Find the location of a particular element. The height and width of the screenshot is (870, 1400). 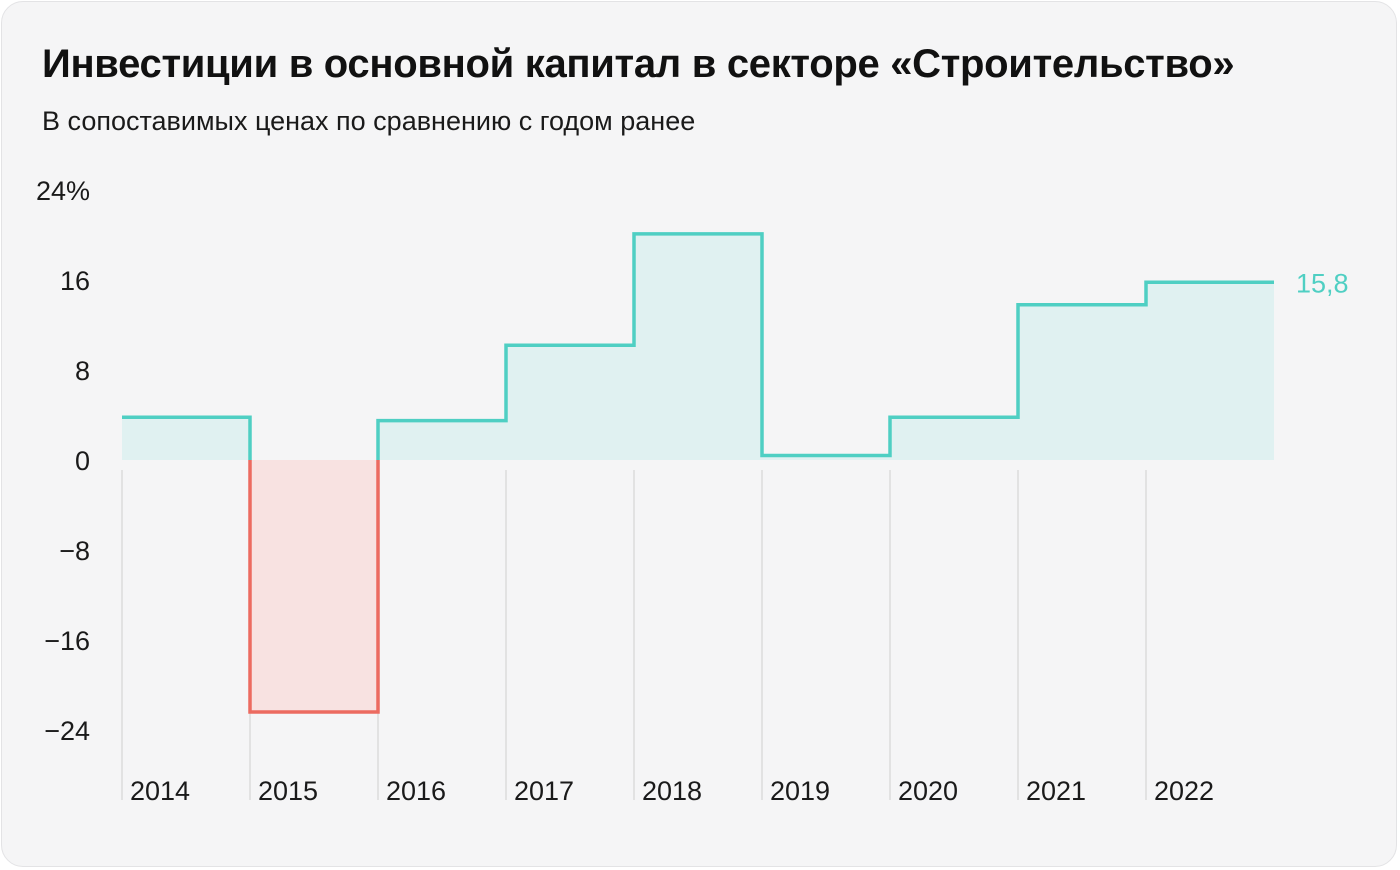

x-tick-label: 2020 is located at coordinates (928, 791).